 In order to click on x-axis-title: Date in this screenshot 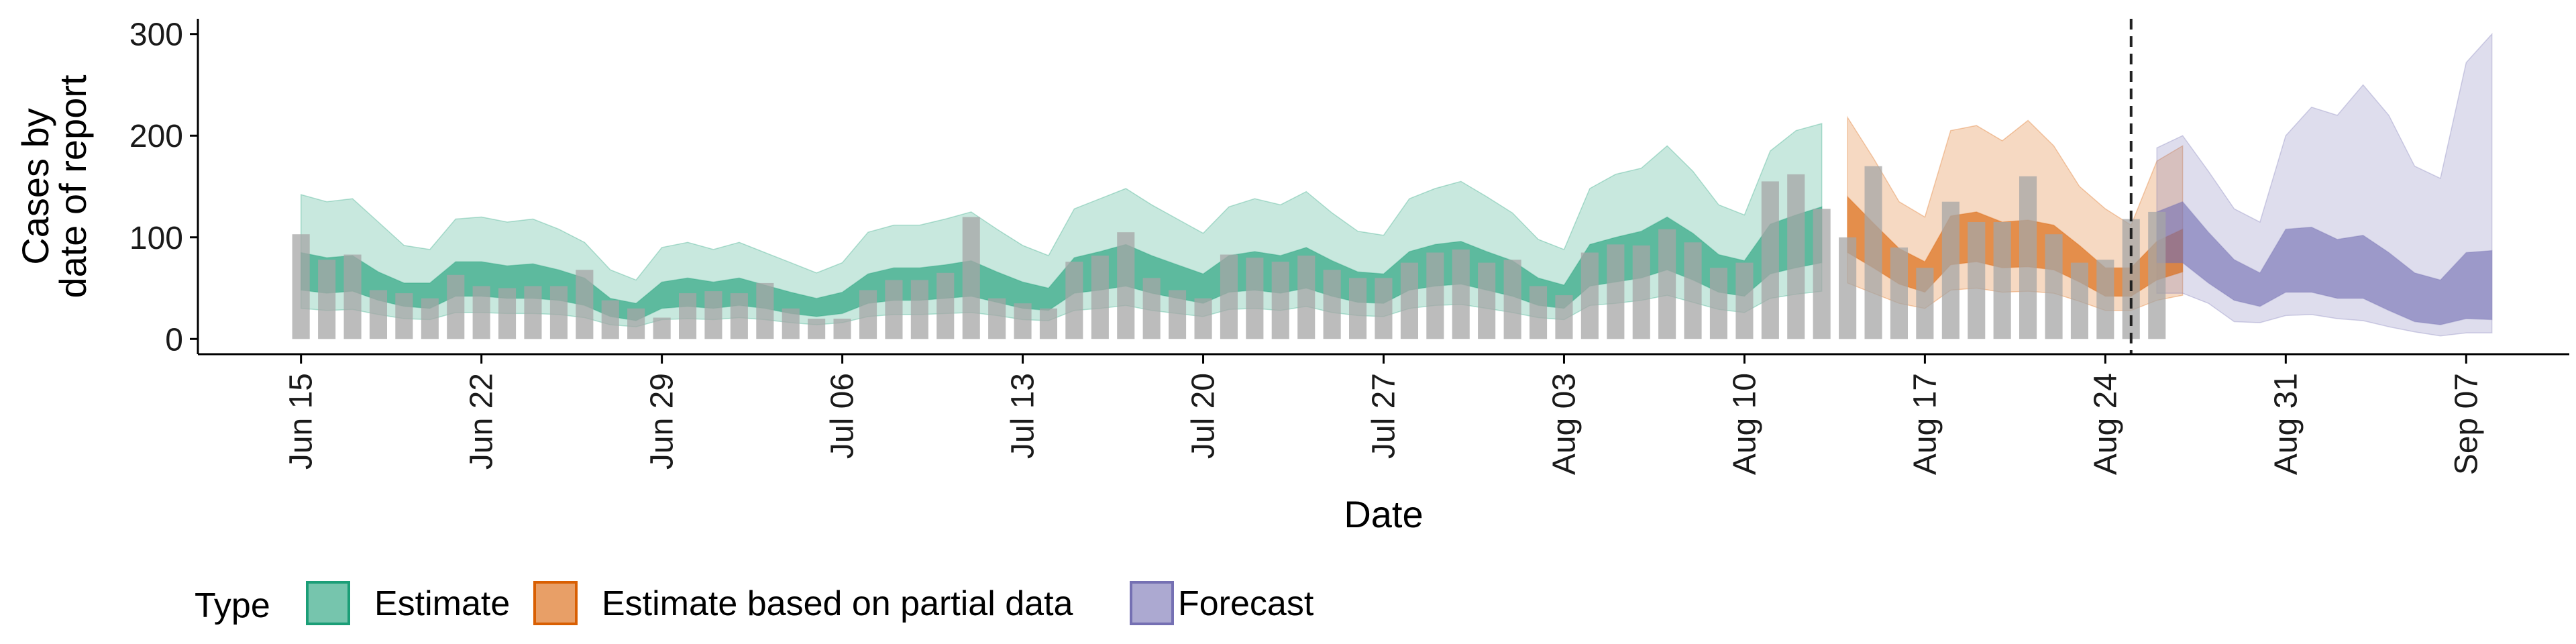, I will do `click(1383, 514)`.